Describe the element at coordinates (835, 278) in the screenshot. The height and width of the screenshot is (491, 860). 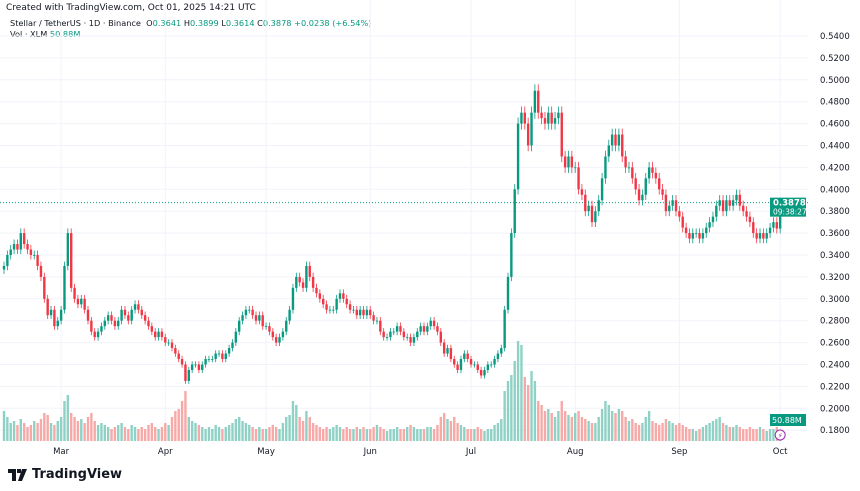
I see `price-tick: 0.3200` at that location.